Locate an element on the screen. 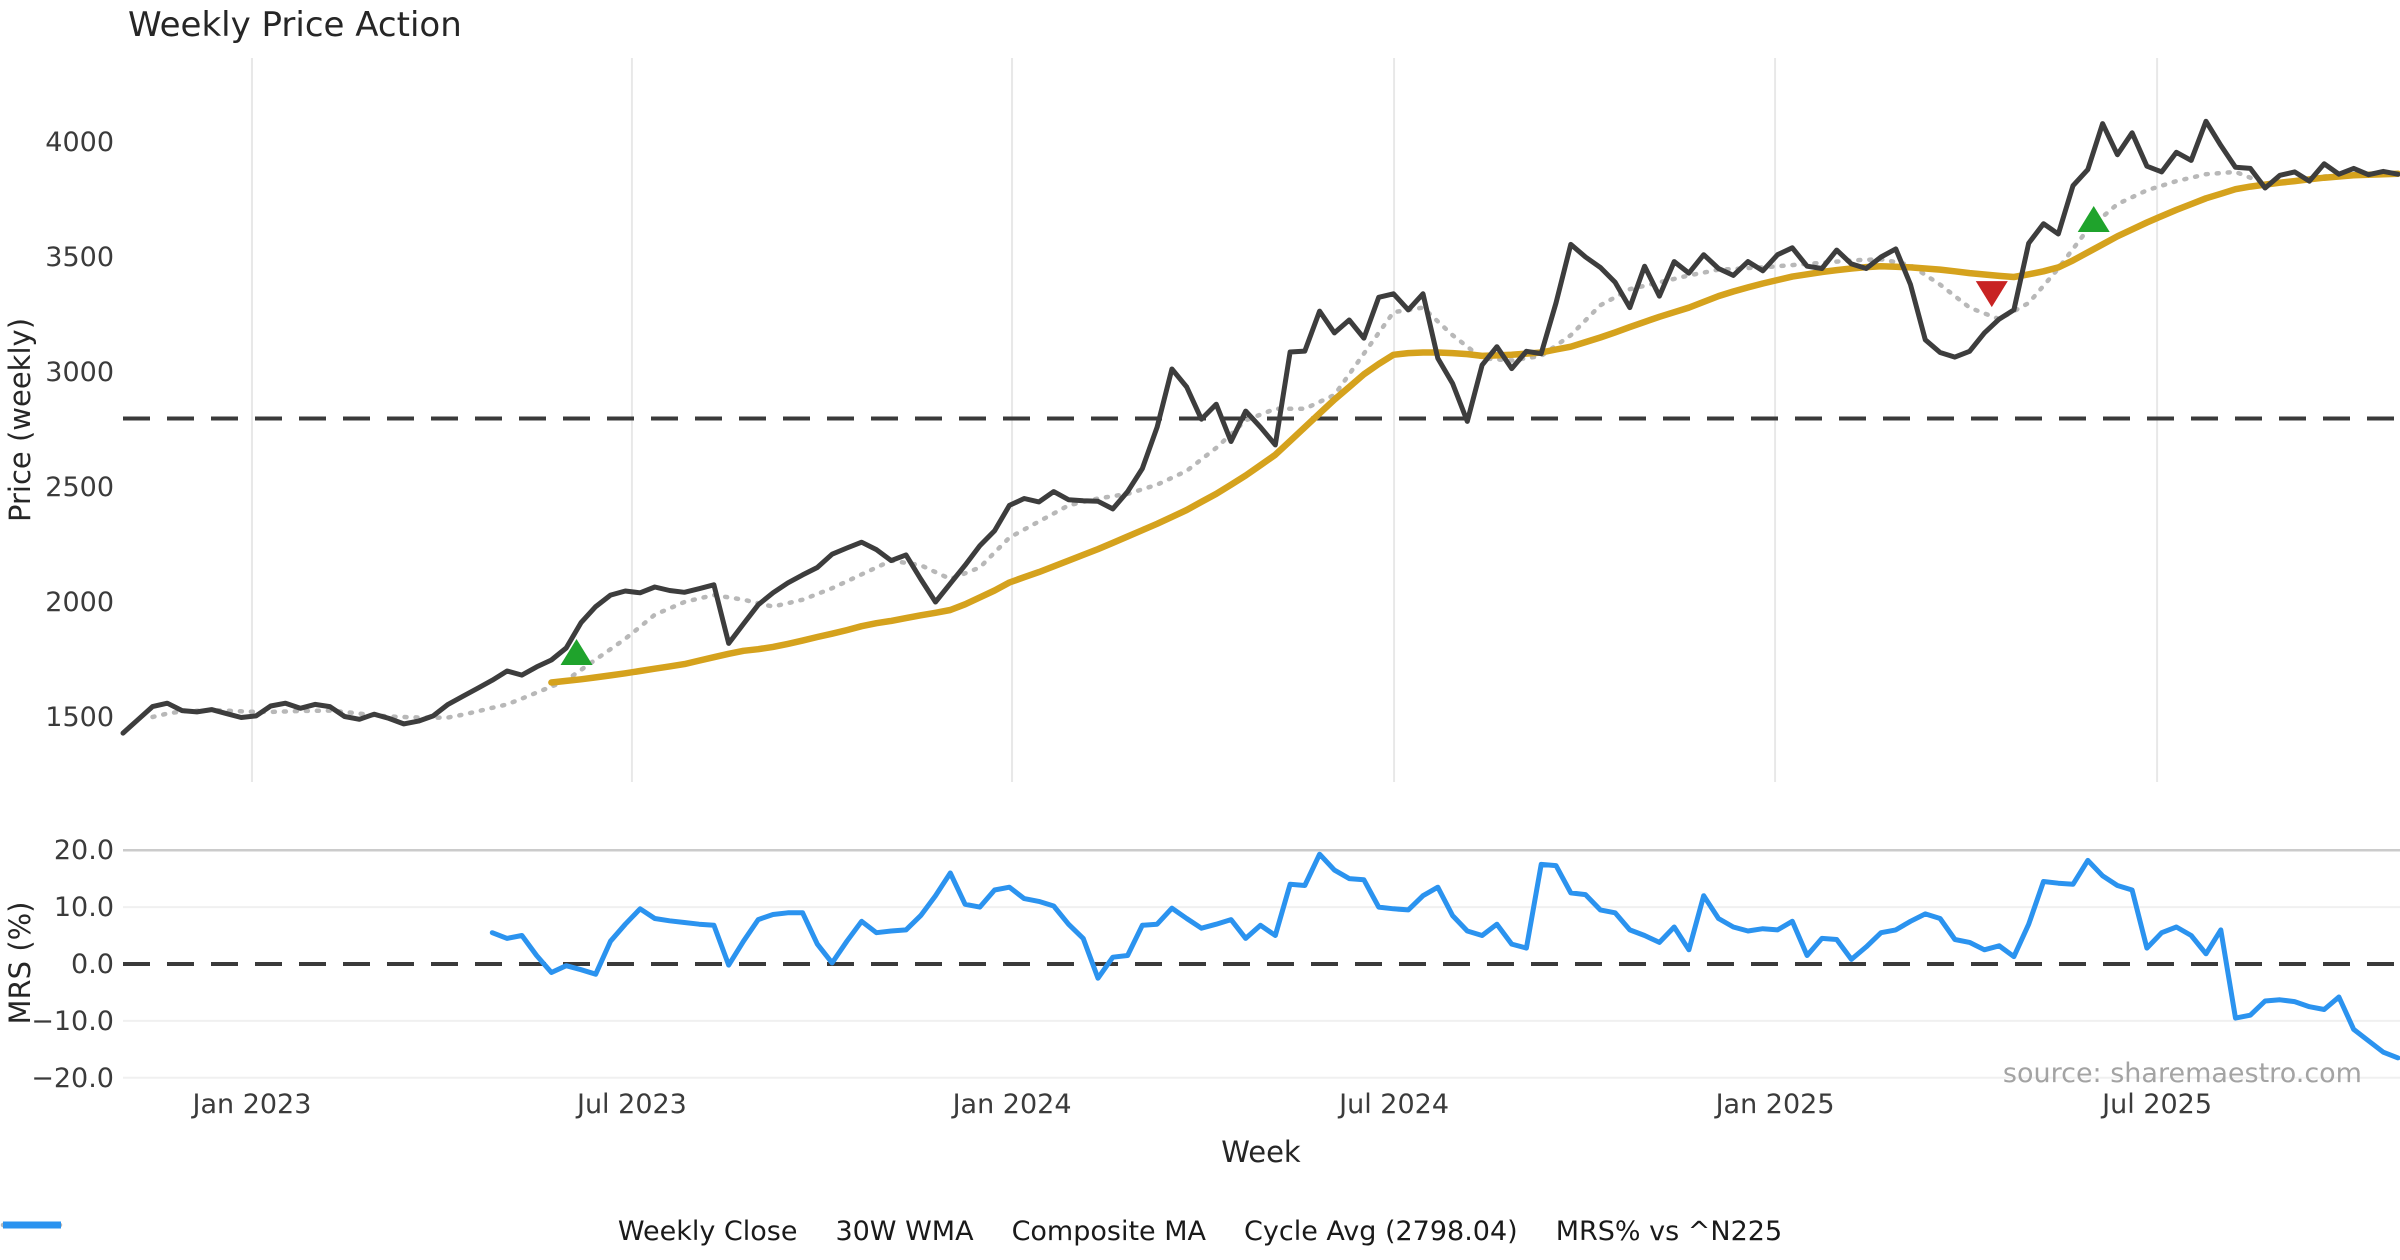 The width and height of the screenshot is (2400, 1260). price-y-tick-label: 2000 is located at coordinates (79, 602).